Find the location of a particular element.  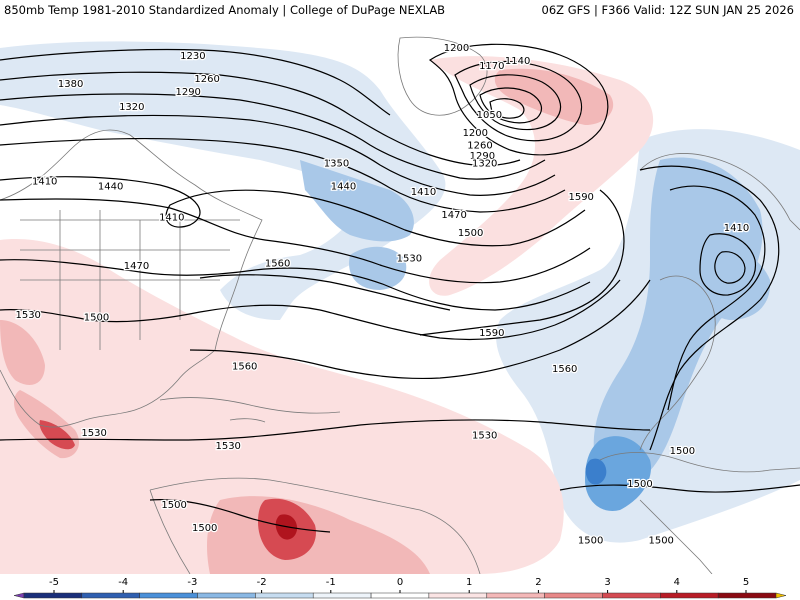

contour-1530-north is located at coordinates (325, 292).